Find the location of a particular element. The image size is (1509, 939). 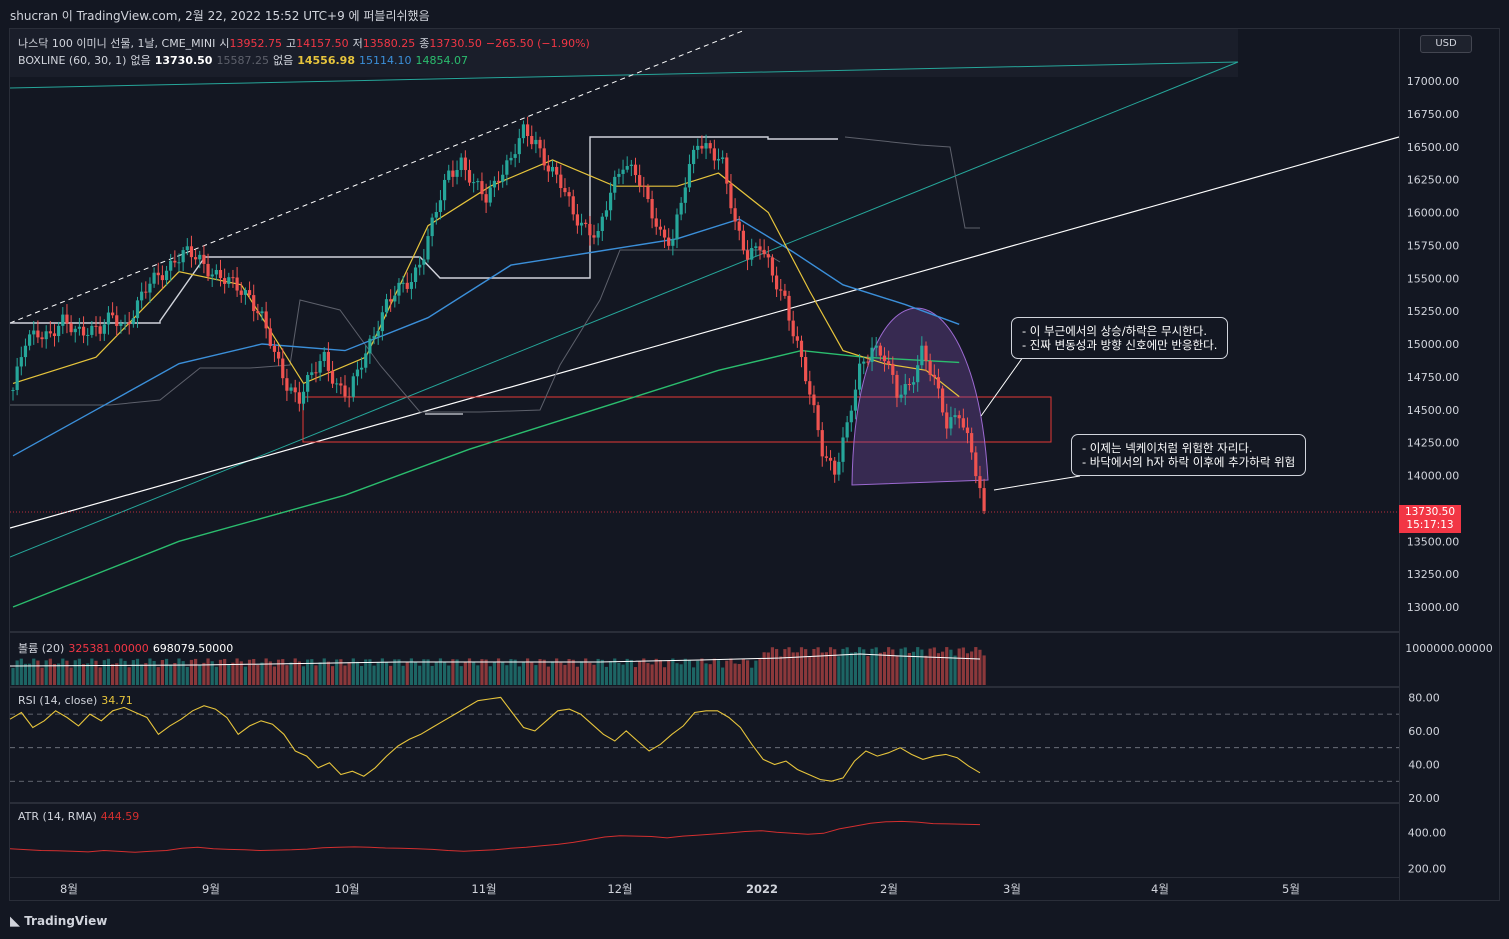

tradingview-logo: ◣ TradingView is located at coordinates (58, 921).